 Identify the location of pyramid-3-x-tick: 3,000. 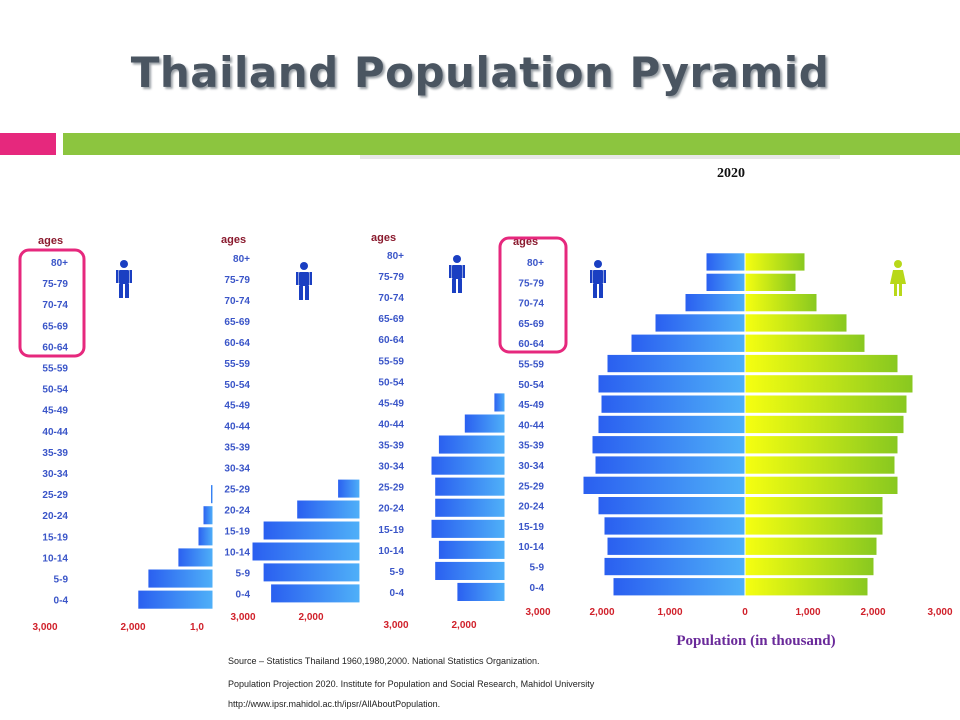
(395, 625).